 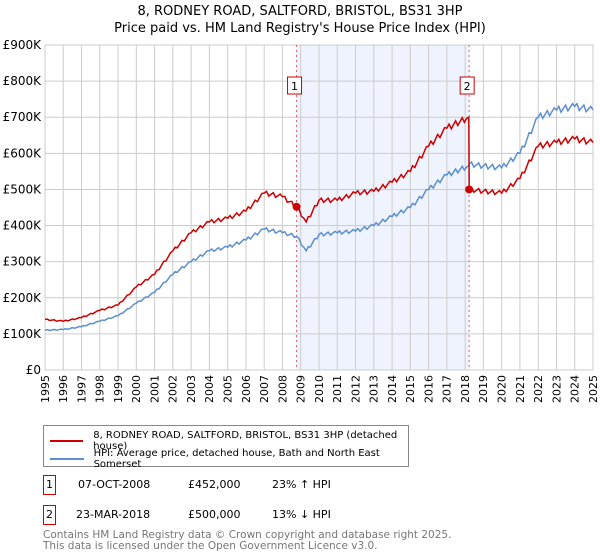 I want to click on x-tick-label: 1996, so click(x=63, y=389).